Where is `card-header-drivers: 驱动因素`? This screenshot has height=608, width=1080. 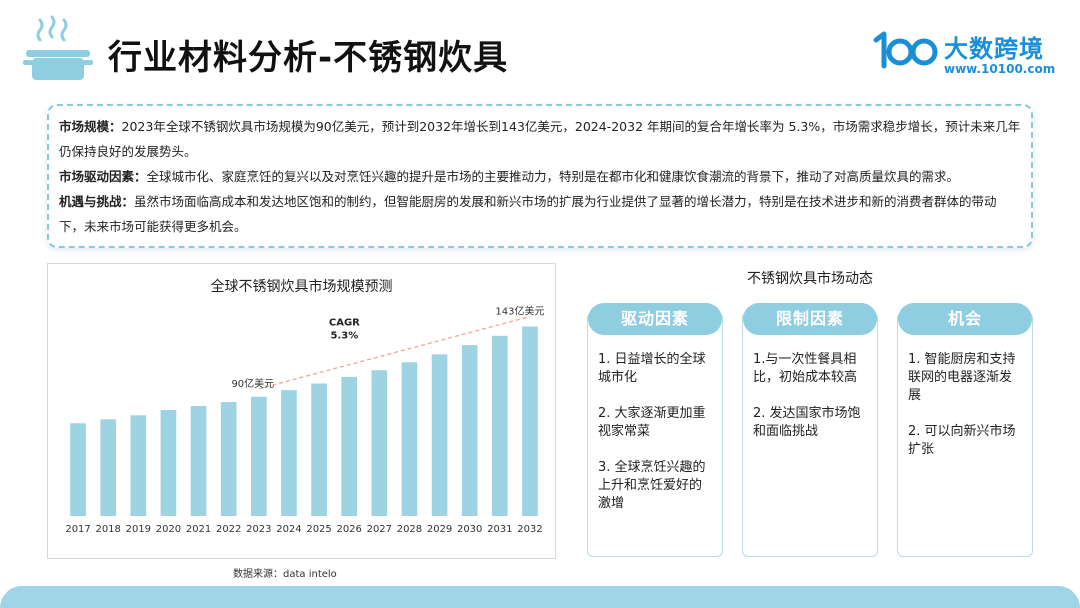
card-header-drivers: 驱动因素 is located at coordinates (655, 319).